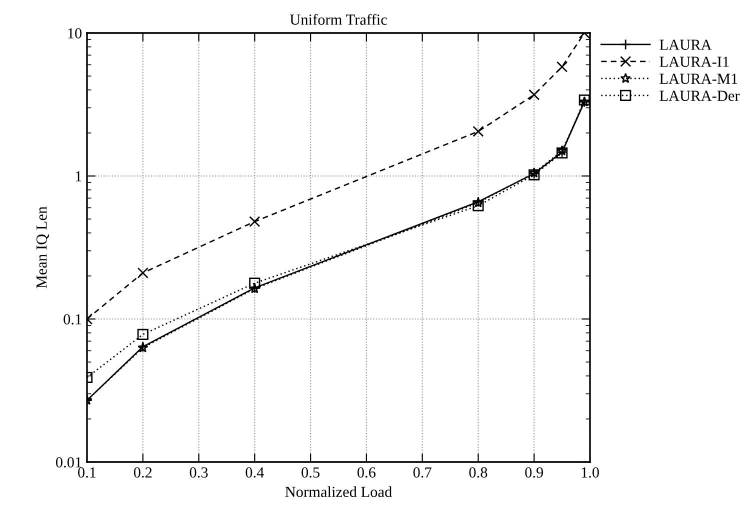  Describe the element at coordinates (73, 319) in the screenshot. I see `y-tick-label: 0.1` at that location.